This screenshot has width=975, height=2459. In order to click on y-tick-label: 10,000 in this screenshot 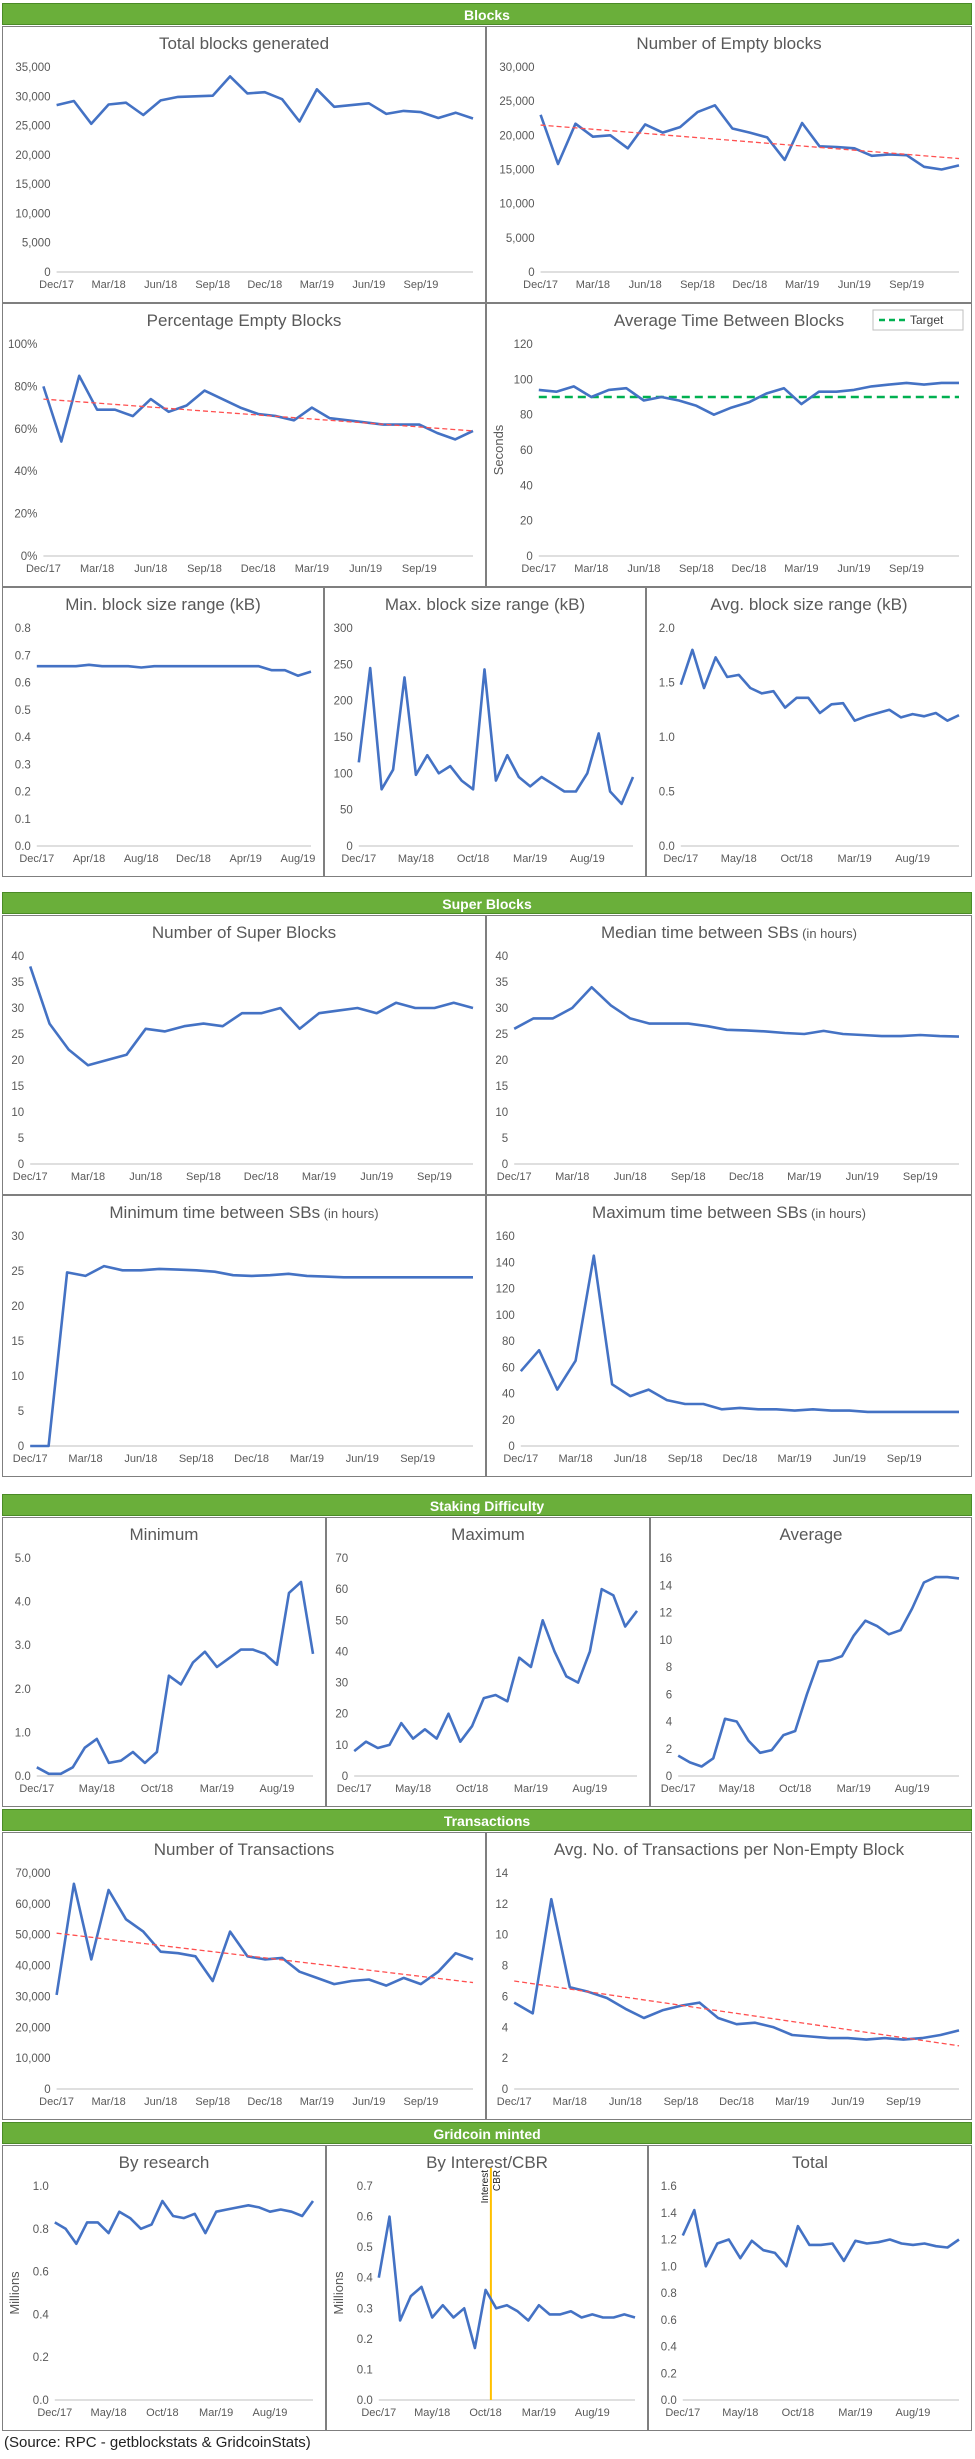, I will do `click(516, 205)`.